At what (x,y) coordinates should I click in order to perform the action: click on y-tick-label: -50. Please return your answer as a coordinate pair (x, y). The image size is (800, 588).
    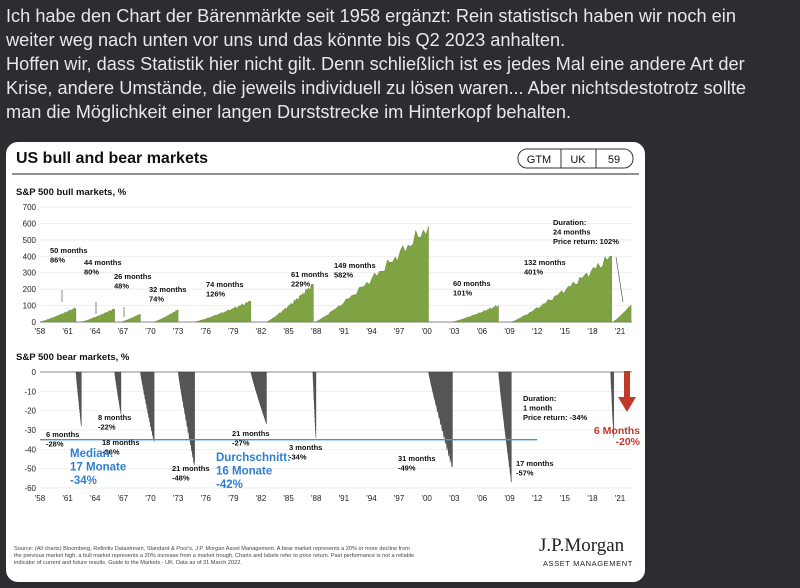
    Looking at the image, I should click on (30, 469).